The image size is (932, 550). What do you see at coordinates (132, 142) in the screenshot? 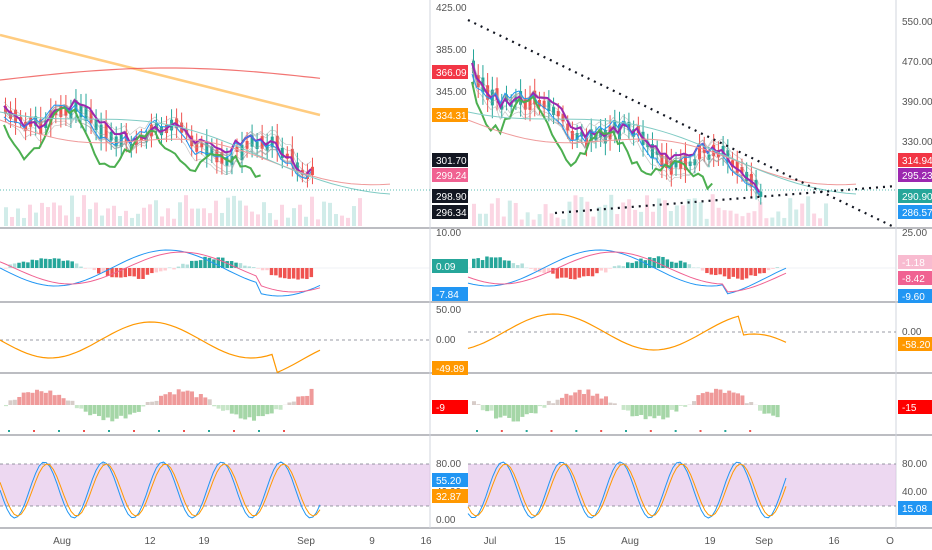
I see `left-lagging-line` at bounding box center [132, 142].